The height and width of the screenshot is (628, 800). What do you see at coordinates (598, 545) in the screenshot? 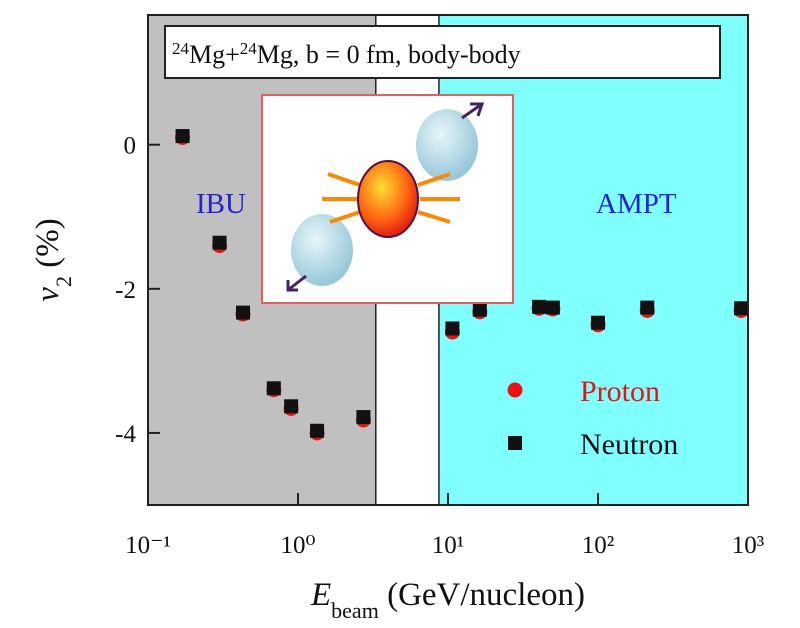
I see `x-tick-label: 10²` at bounding box center [598, 545].